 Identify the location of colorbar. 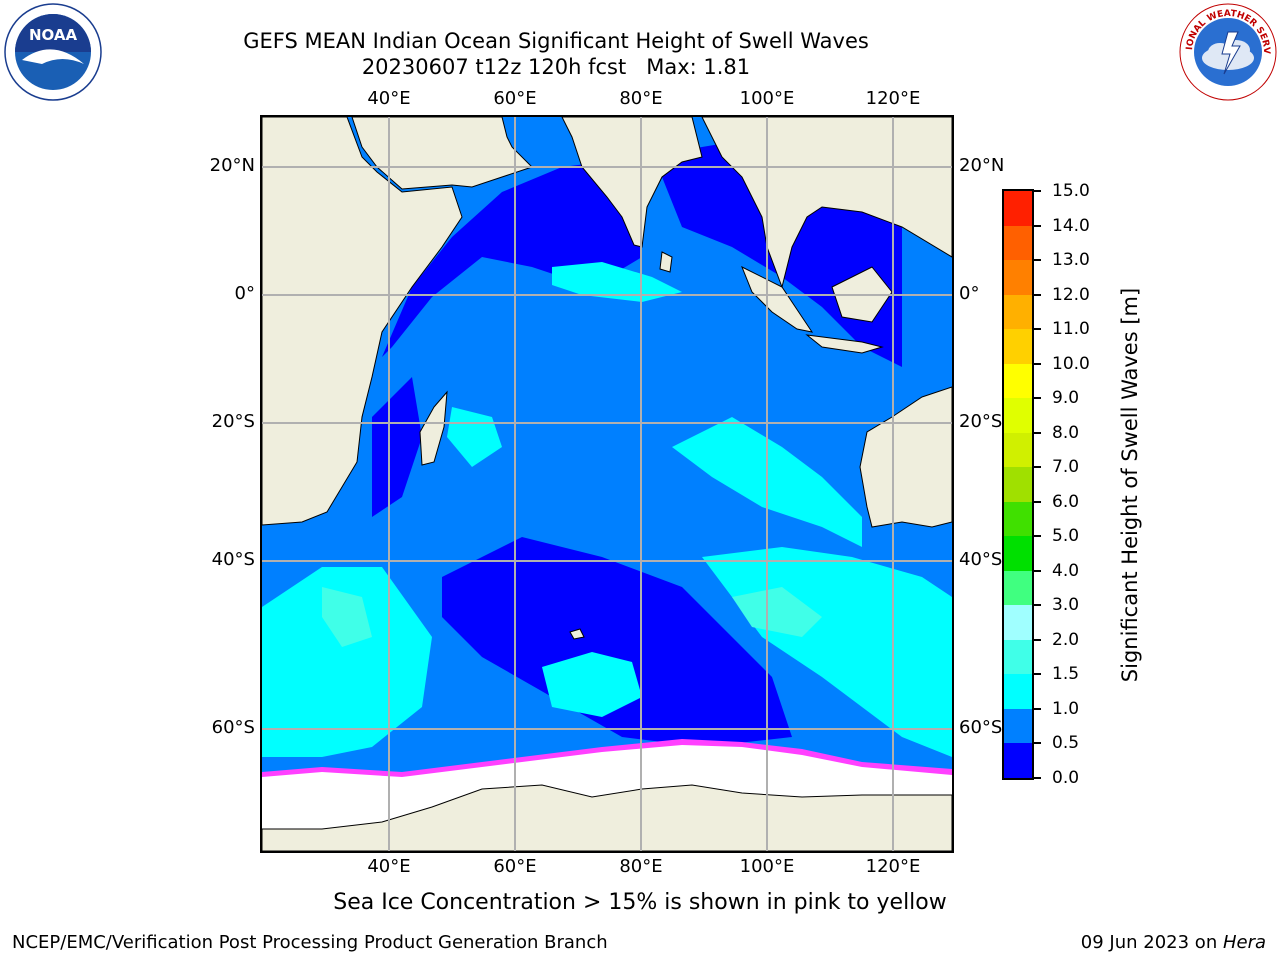
(1018, 484).